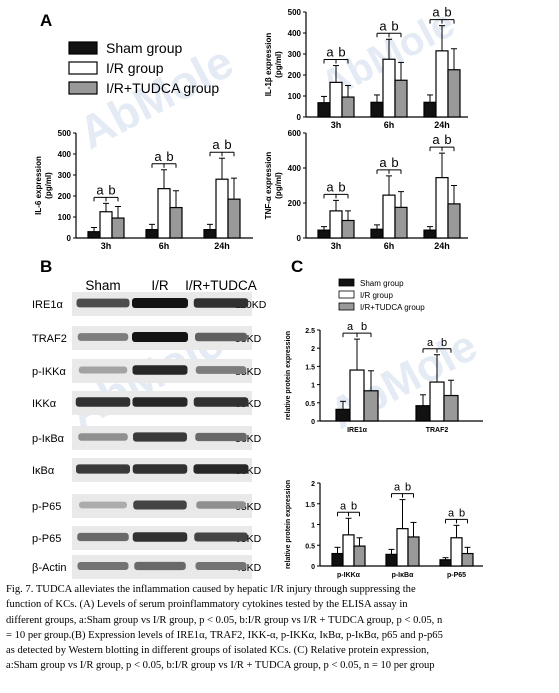  What do you see at coordinates (49, 372) in the screenshot?
I see `blot-row-label: p-IKKα` at bounding box center [49, 372].